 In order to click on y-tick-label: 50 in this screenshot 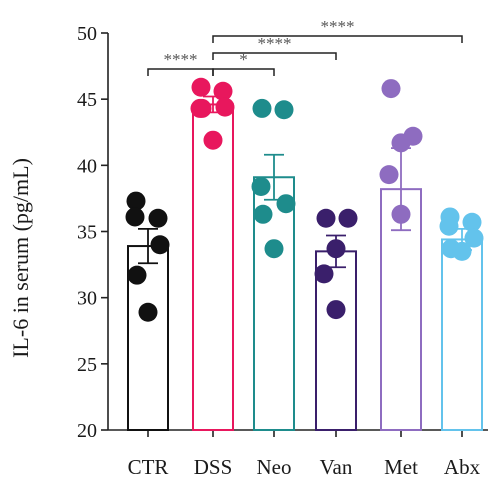, I will do `click(87, 34)`.